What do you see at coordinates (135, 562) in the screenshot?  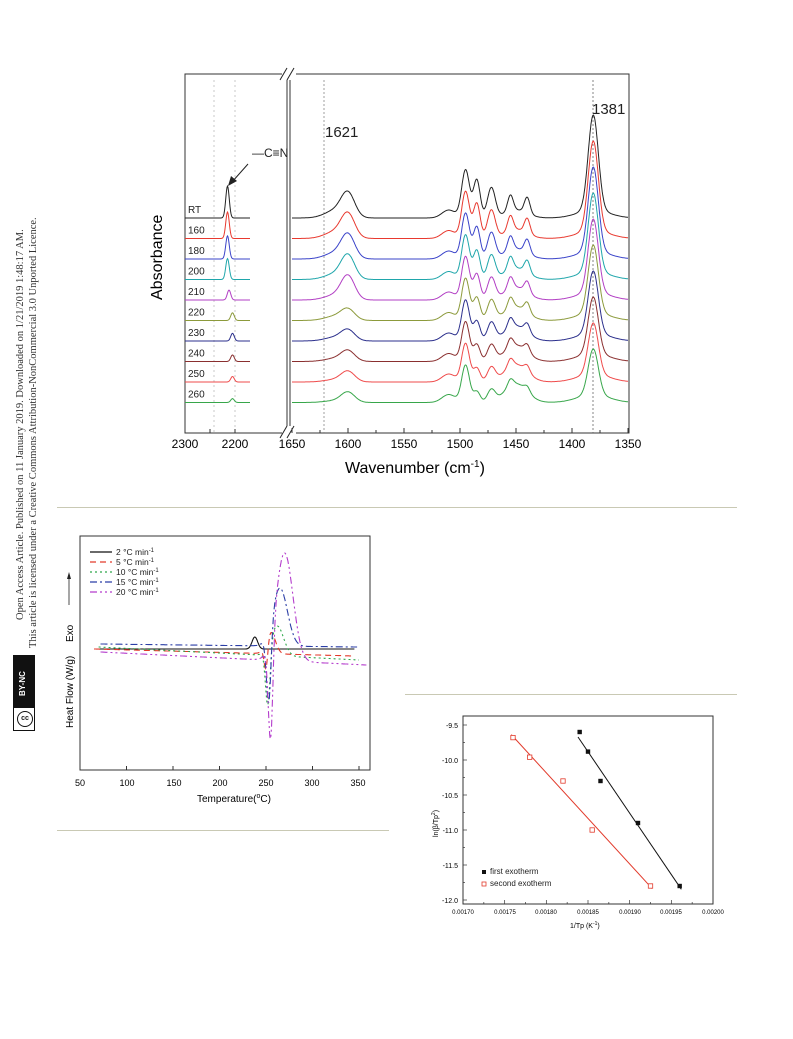 I see `dsc-legend-entry: 5 °C min-1` at bounding box center [135, 562].